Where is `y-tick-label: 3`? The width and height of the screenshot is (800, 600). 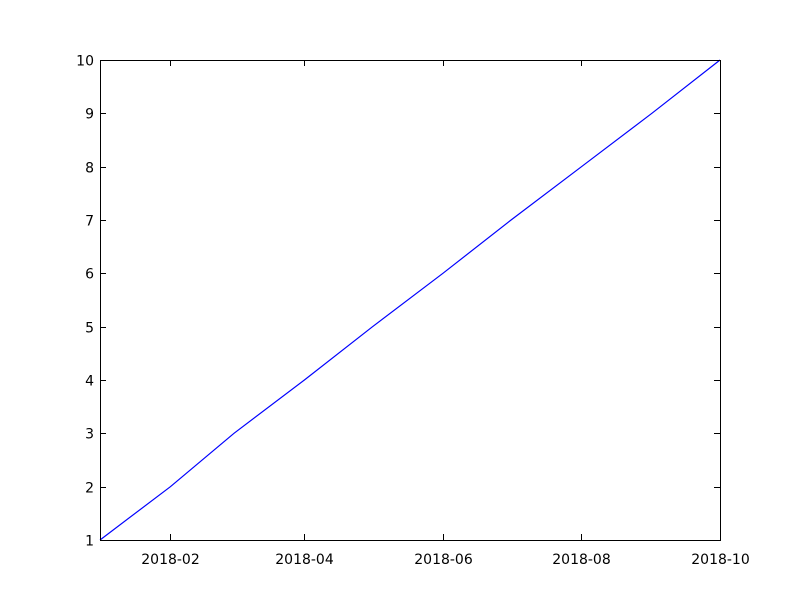
y-tick-label: 3 is located at coordinates (89, 435).